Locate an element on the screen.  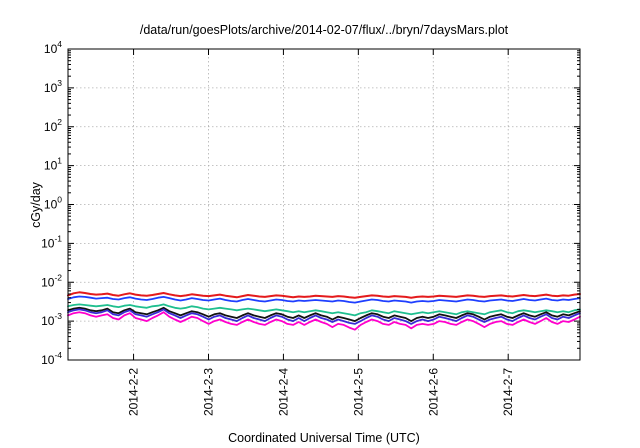
y-tick-label: 10⁰ is located at coordinates (53, 203).